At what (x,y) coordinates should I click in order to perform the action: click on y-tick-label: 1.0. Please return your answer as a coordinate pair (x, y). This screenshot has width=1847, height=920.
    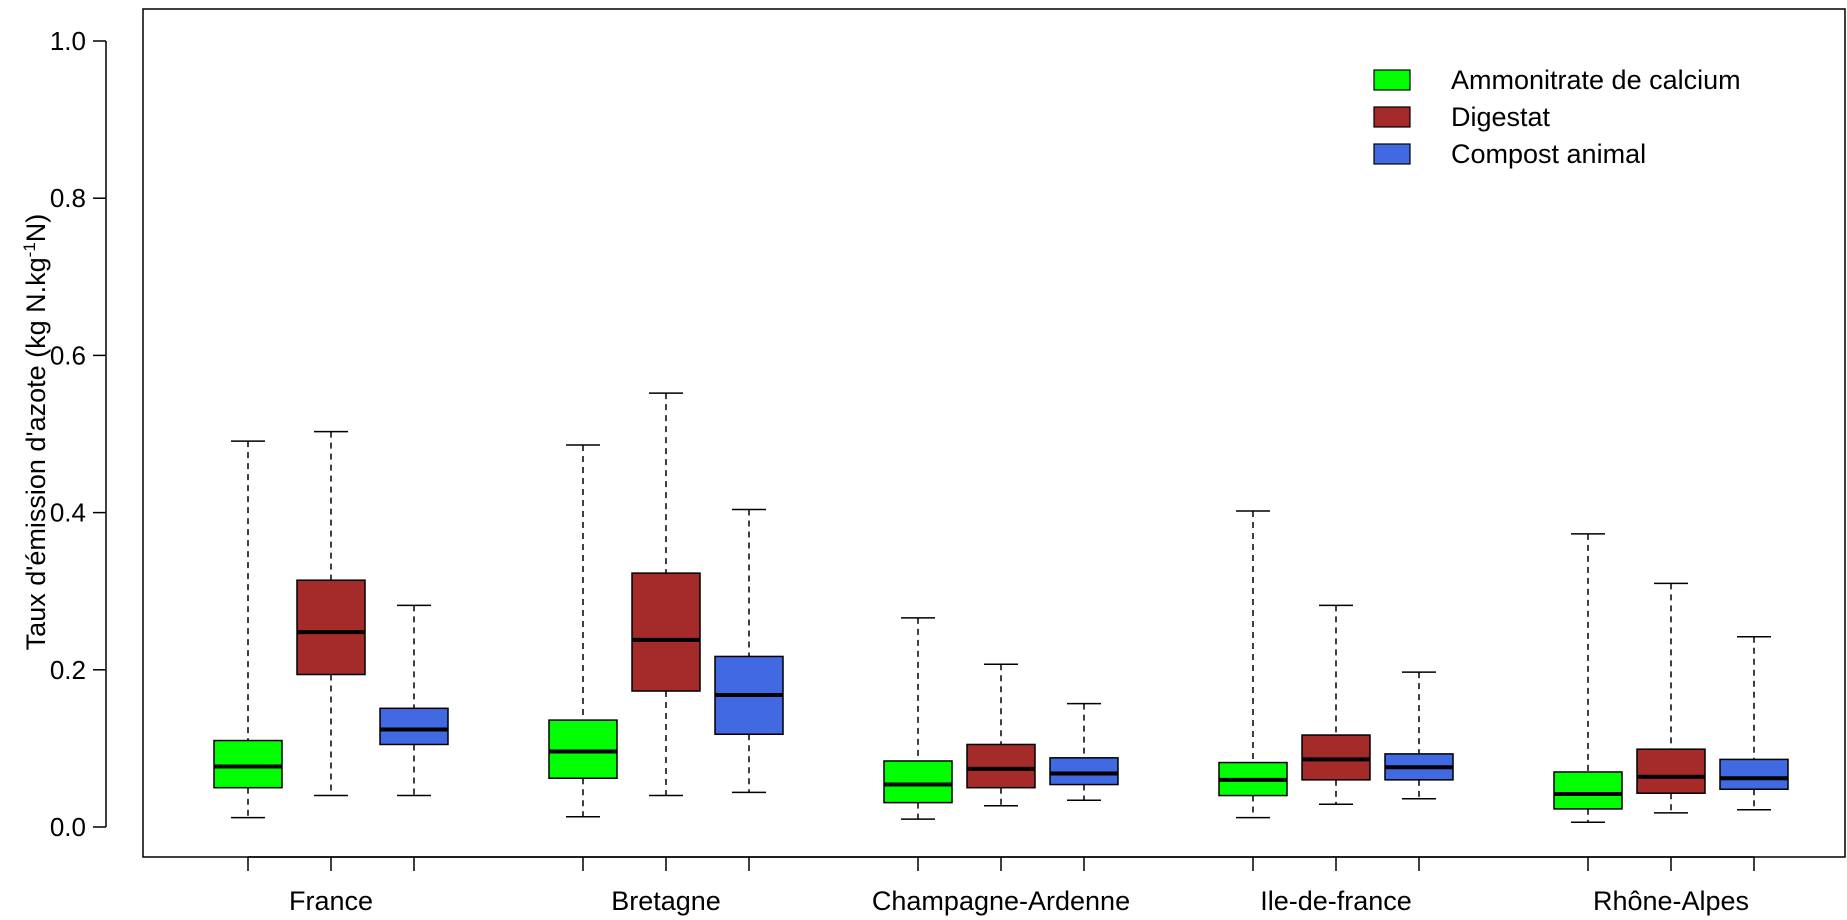
    Looking at the image, I should click on (68, 41).